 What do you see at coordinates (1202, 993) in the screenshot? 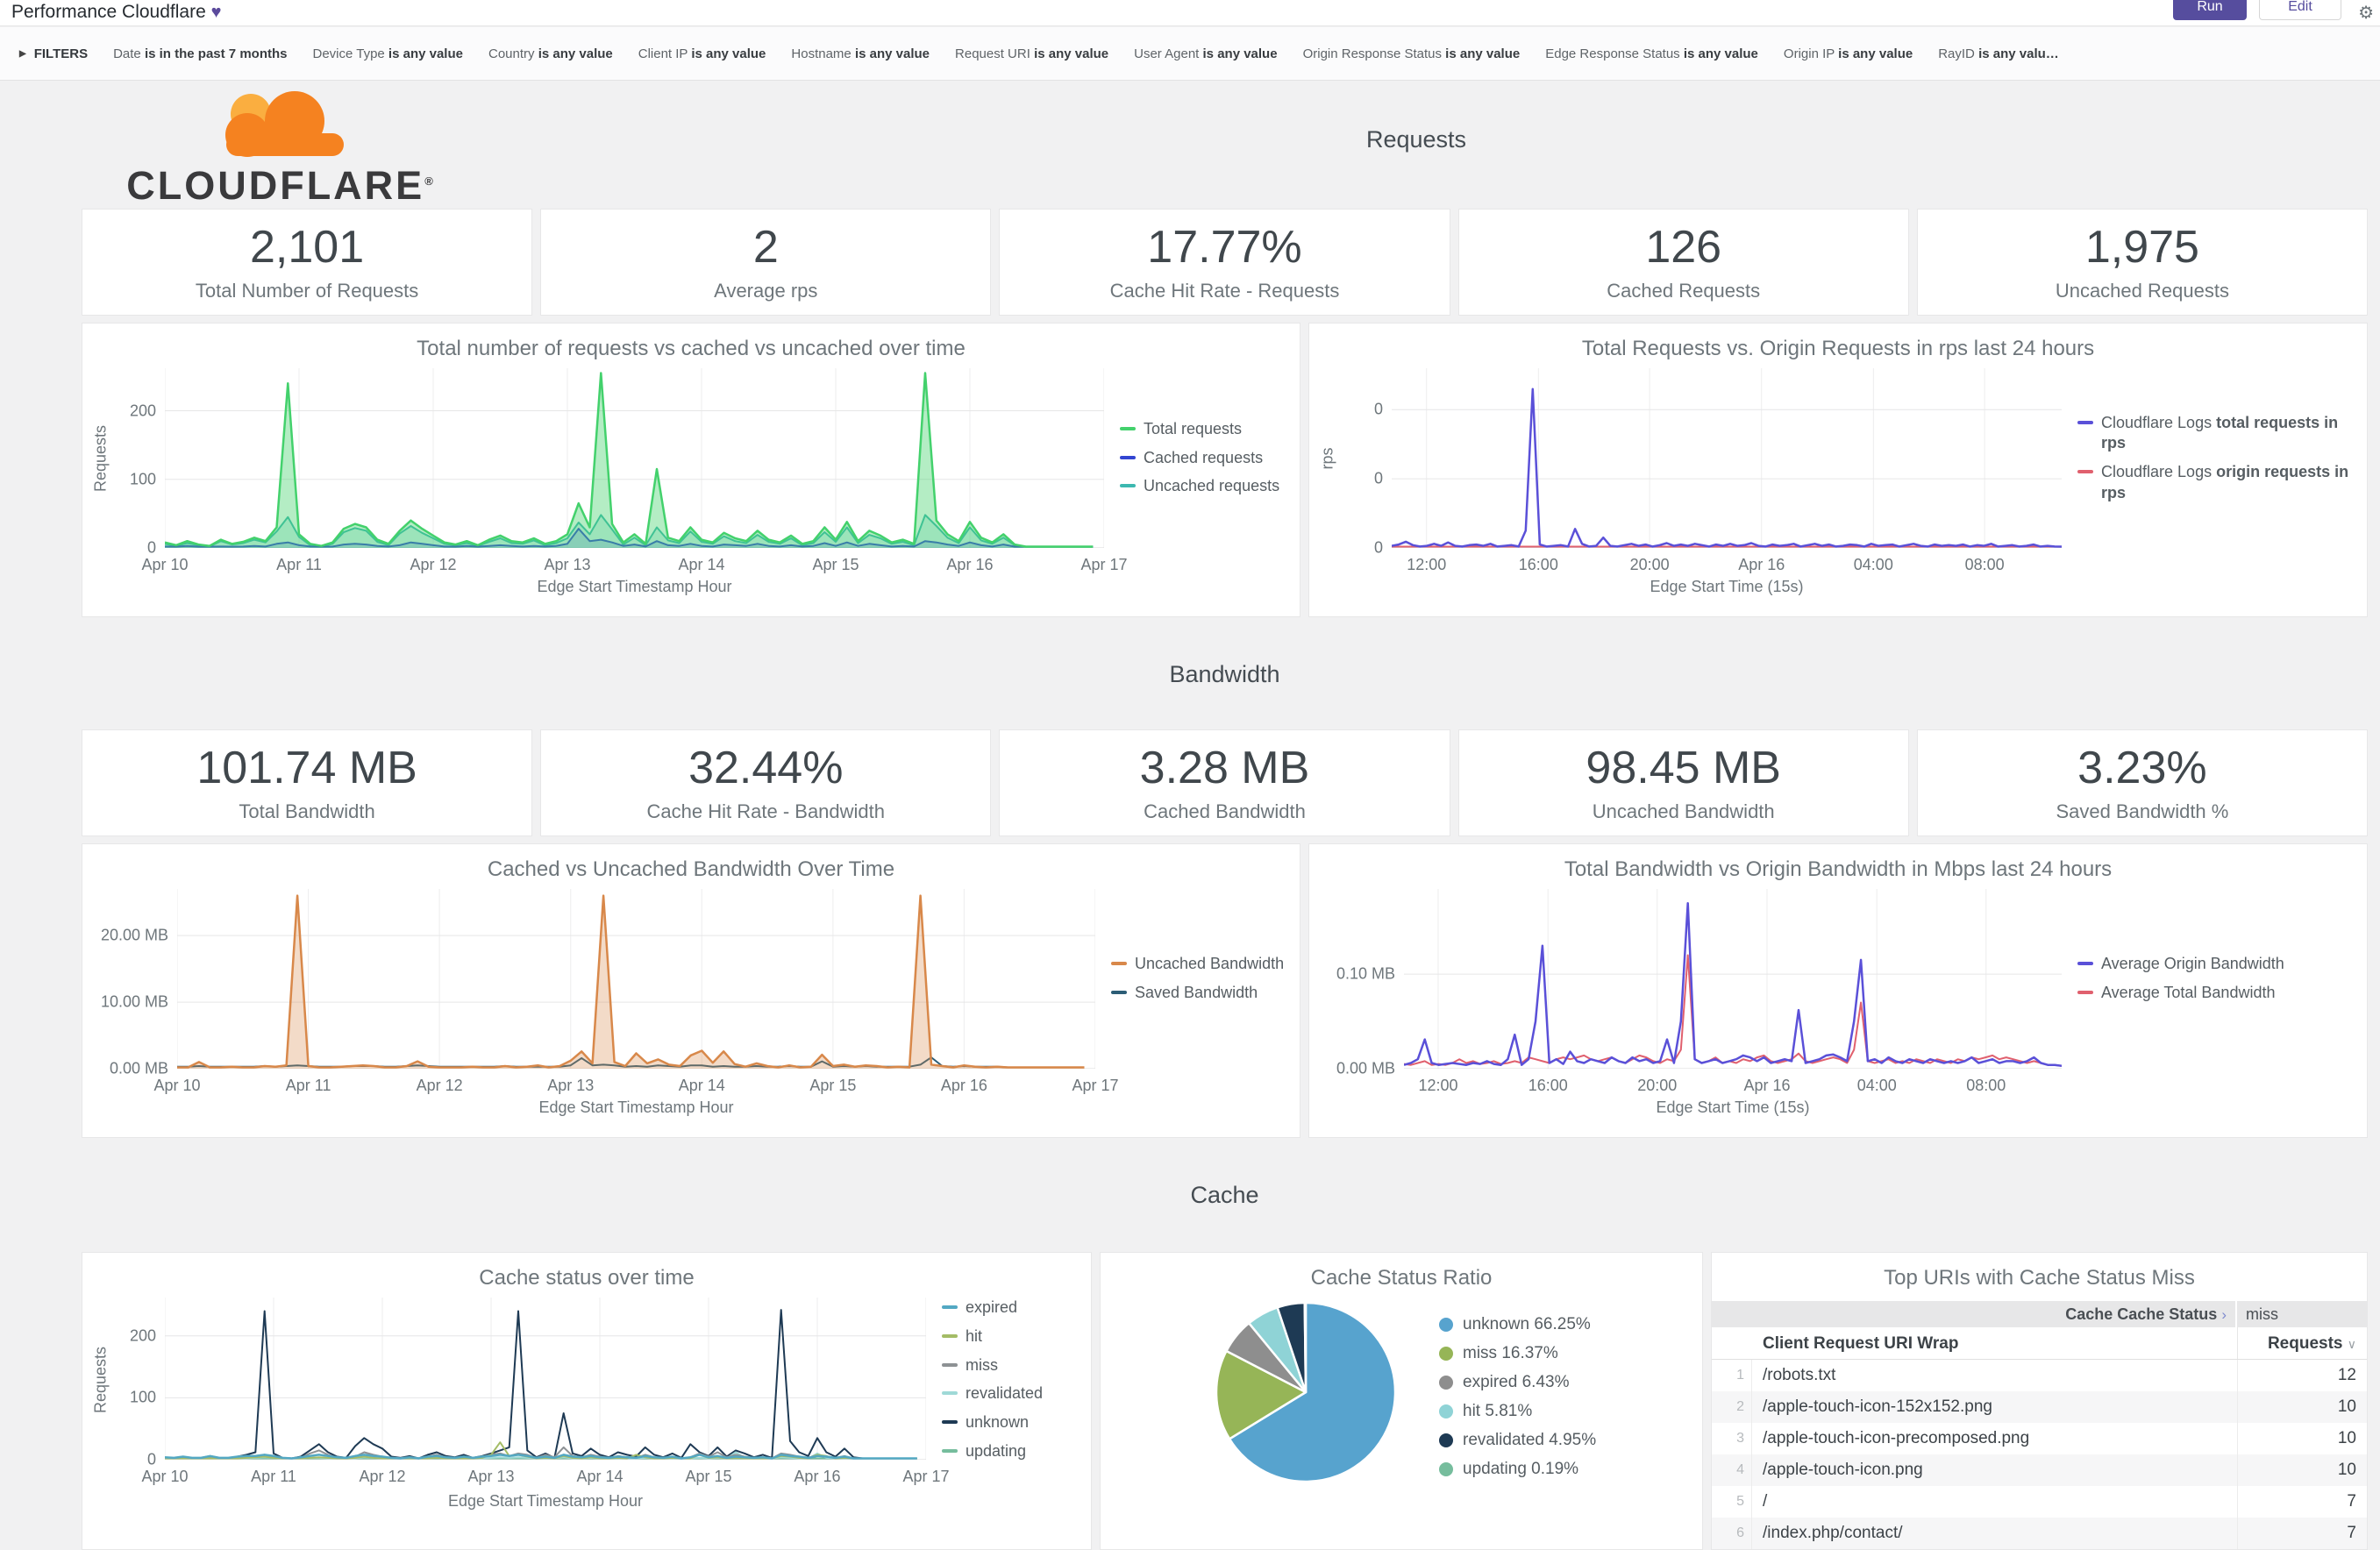
I see `legend-item: Saved Bandwidth` at bounding box center [1202, 993].